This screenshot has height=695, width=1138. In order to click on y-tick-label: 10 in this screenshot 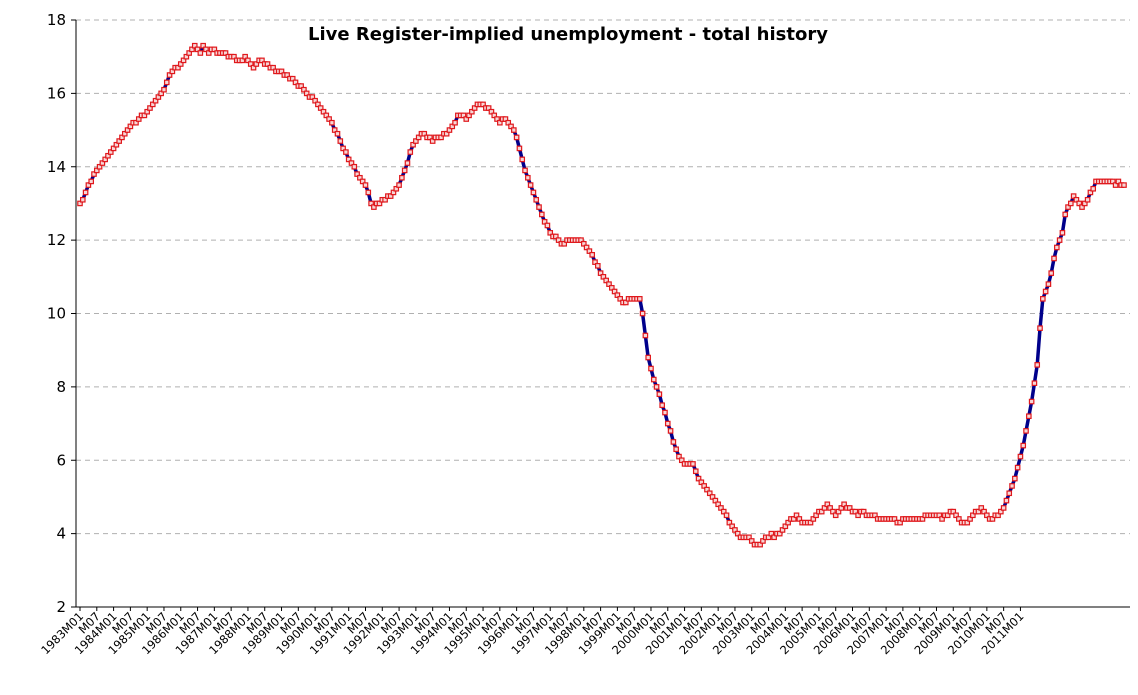, I will do `click(56, 314)`.